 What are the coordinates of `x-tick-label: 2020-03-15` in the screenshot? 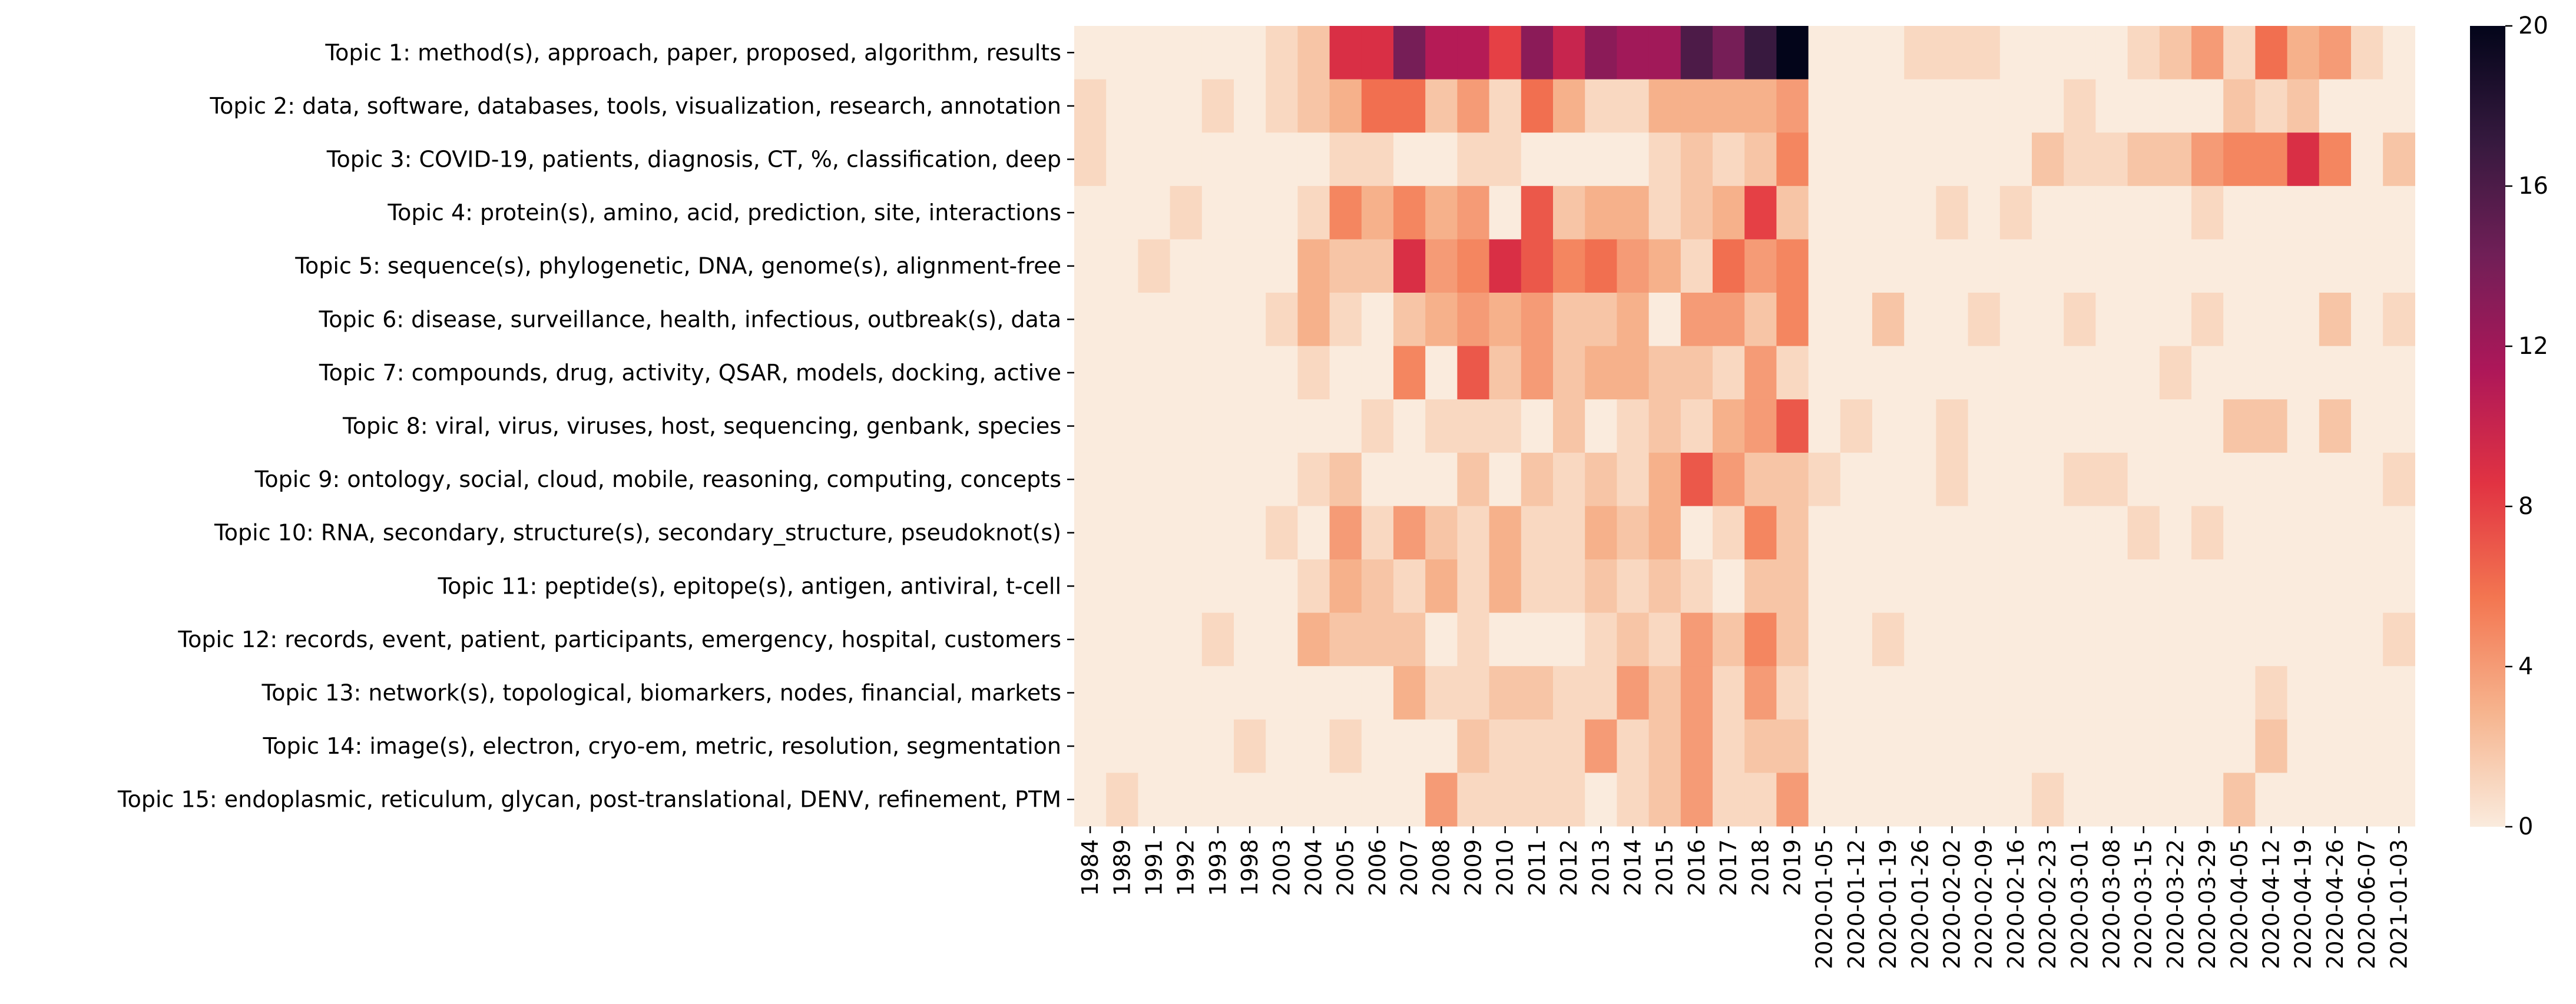 It's located at (2144, 904).